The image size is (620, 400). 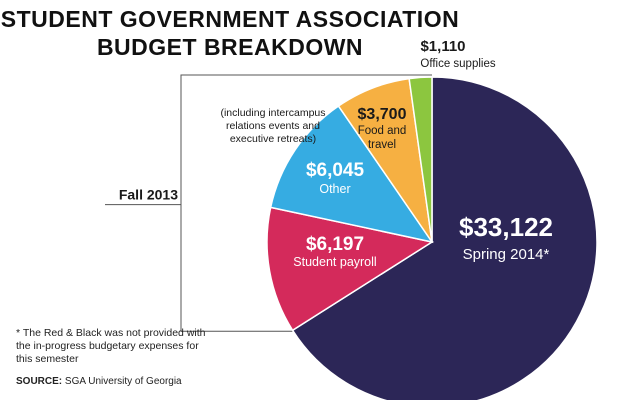 I want to click on slice-label-food-line-0: Food and, so click(x=382, y=131).